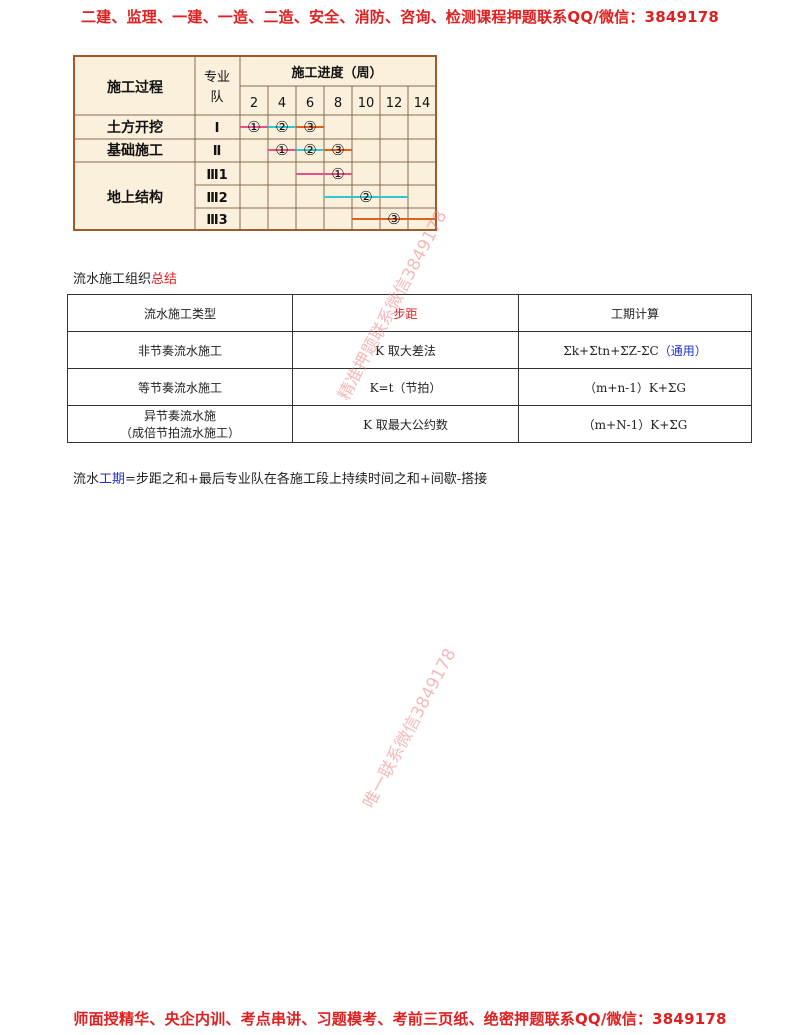 This screenshot has height=1035, width=800. I want to click on gantt-header-schedule: 施工进度（周）, so click(336, 73).